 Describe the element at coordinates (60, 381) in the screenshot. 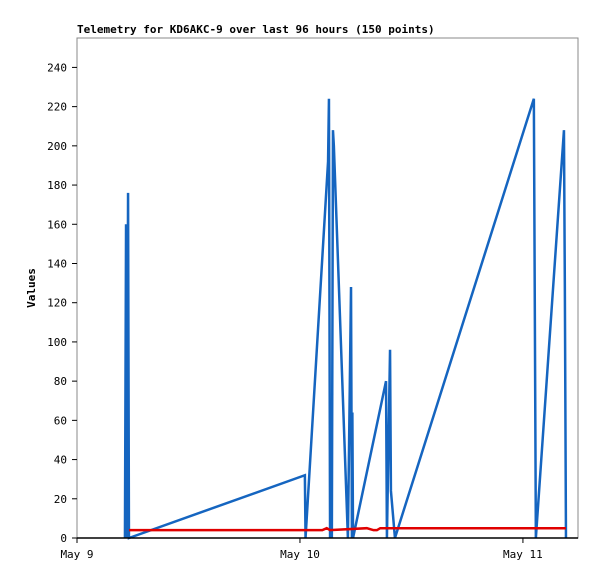

I see `y-tick-label: 80` at that location.